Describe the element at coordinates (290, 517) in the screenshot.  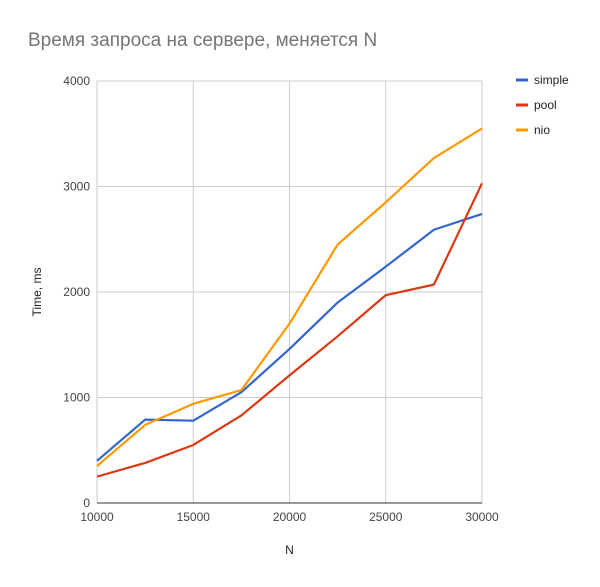
I see `x-tick-label: 20000` at that location.